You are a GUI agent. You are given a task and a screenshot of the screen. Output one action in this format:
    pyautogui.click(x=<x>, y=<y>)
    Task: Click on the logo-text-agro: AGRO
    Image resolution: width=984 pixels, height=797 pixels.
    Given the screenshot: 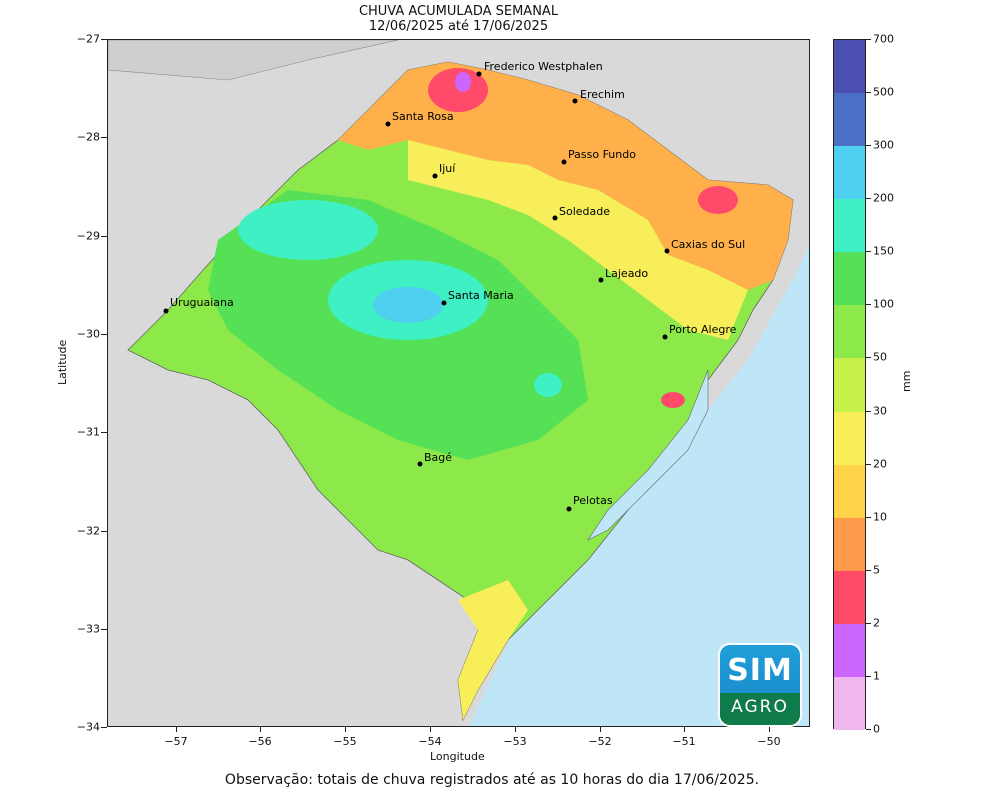 What is the action you would take?
    pyautogui.click(x=760, y=707)
    